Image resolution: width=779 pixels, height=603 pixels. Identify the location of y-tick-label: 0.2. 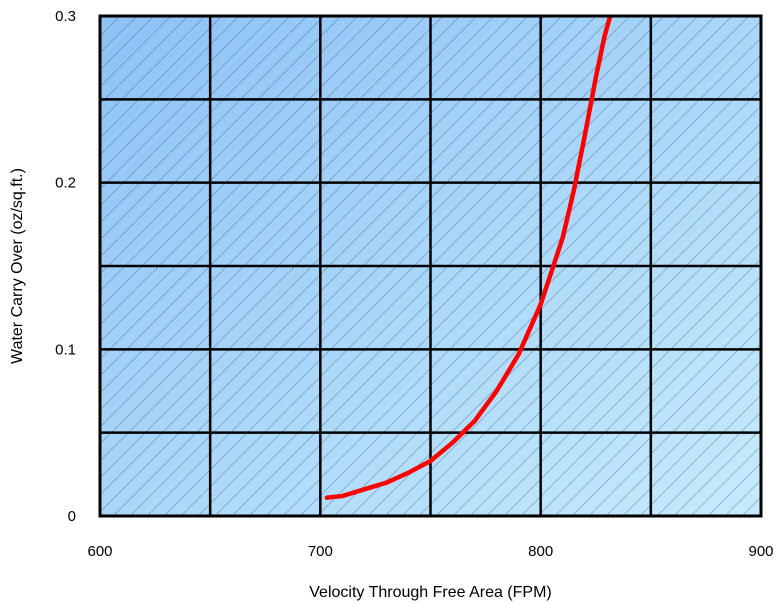
(65, 183).